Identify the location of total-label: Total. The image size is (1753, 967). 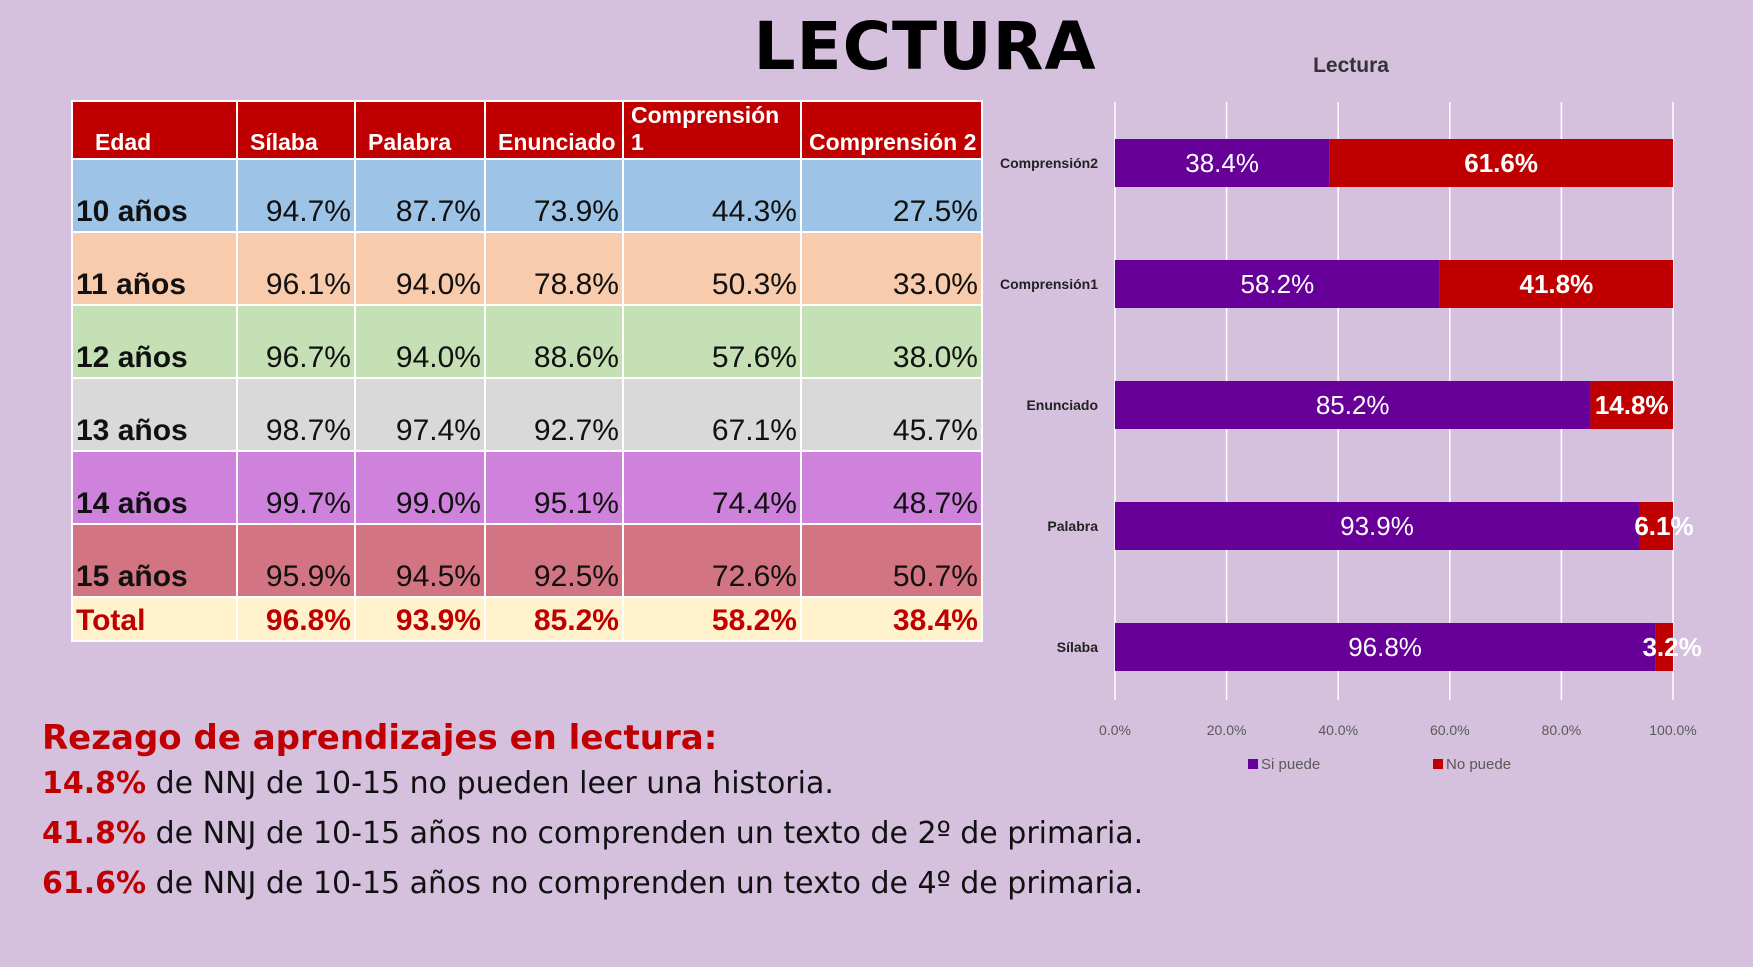
(154, 619).